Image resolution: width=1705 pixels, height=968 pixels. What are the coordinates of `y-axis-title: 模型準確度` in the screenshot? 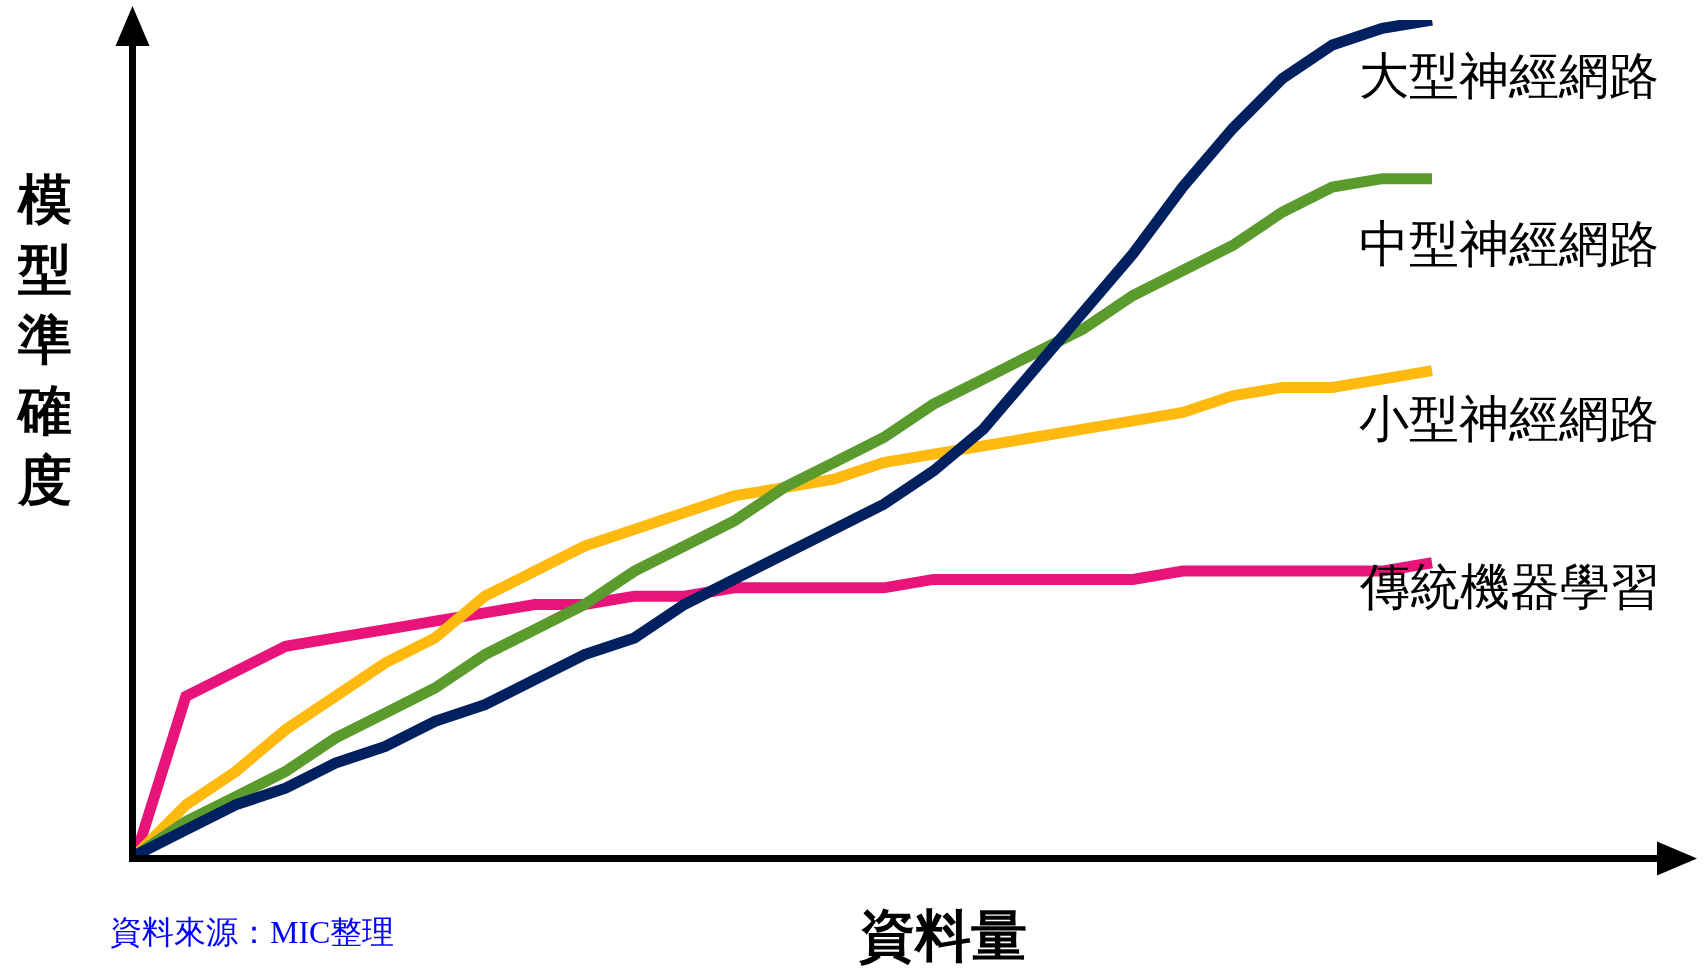 It's located at (44, 340).